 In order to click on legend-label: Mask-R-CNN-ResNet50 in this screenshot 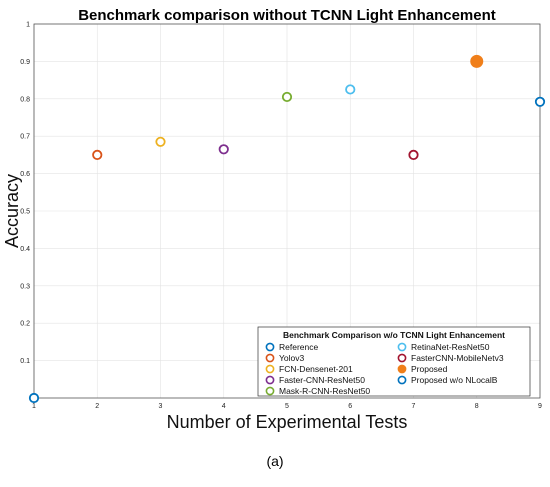, I will do `click(324, 391)`.